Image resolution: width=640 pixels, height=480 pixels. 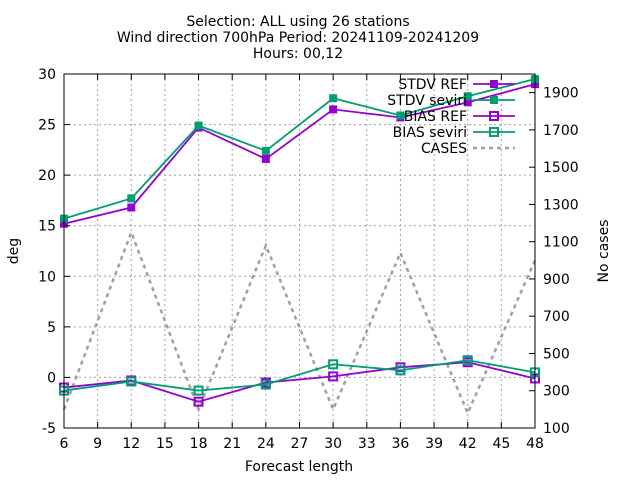 What do you see at coordinates (367, 444) in the screenshot?
I see `x-tick-label: 33` at bounding box center [367, 444].